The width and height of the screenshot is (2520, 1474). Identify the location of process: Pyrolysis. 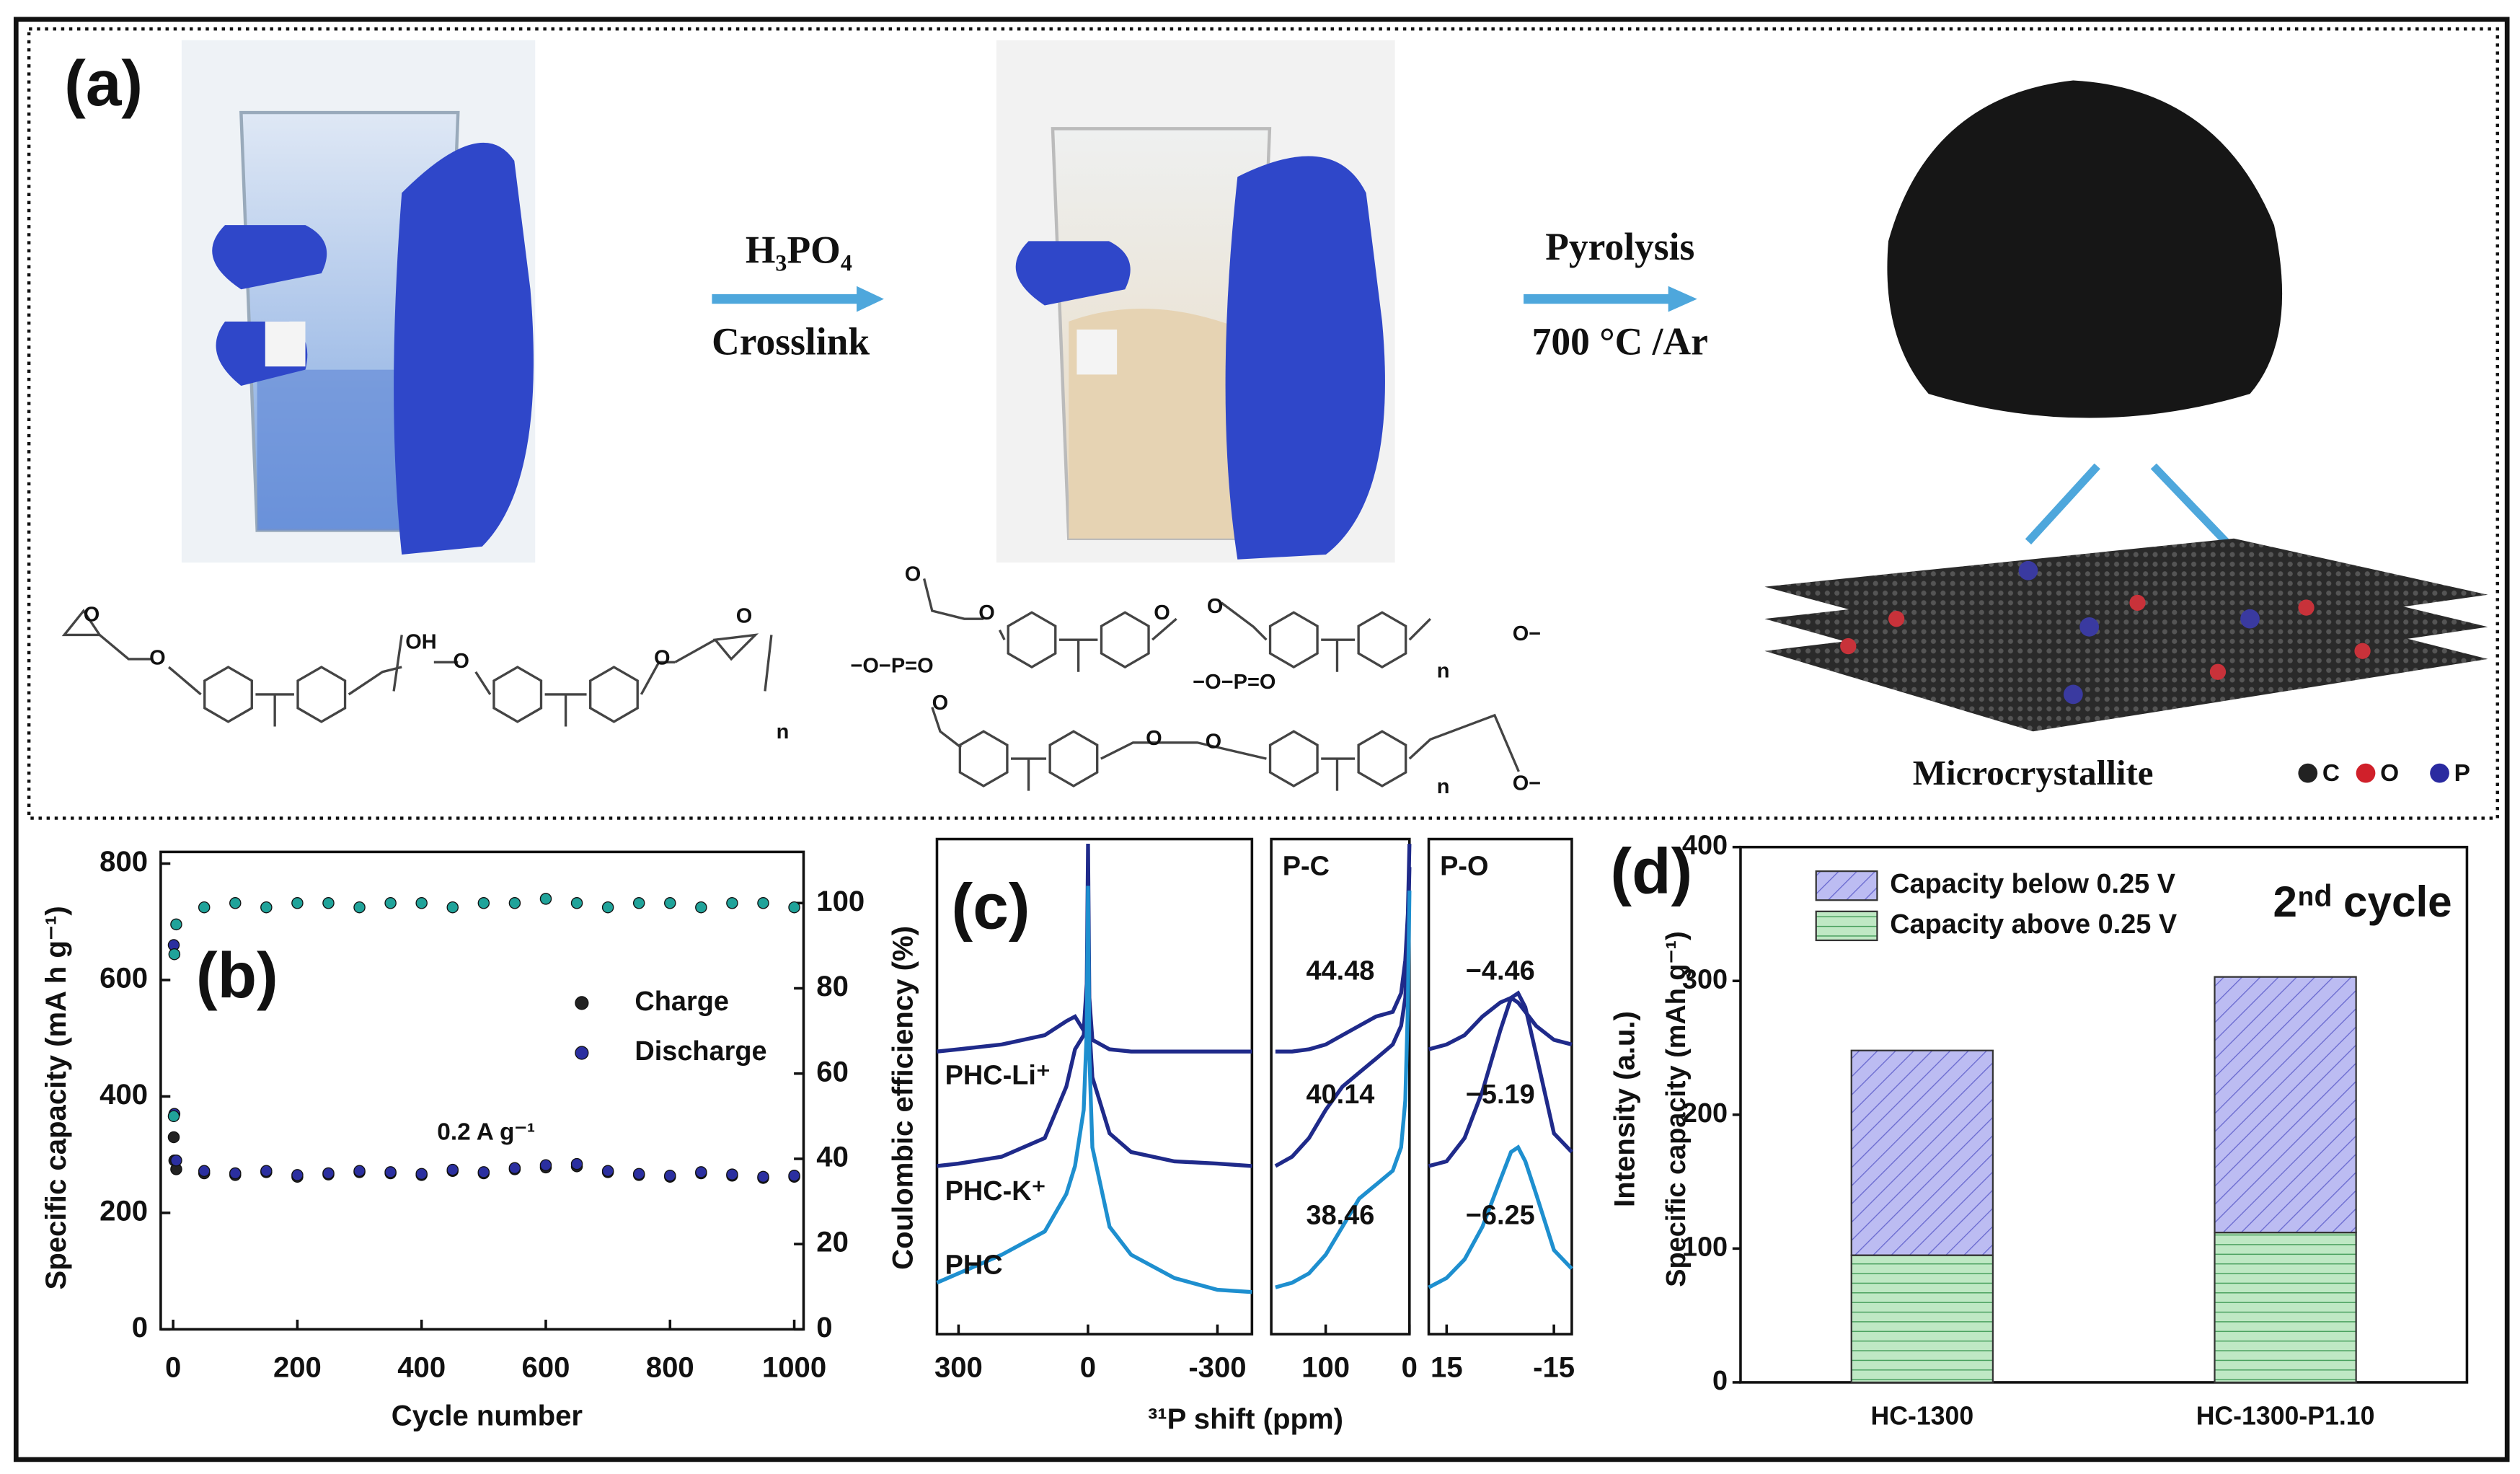
(1619, 246).